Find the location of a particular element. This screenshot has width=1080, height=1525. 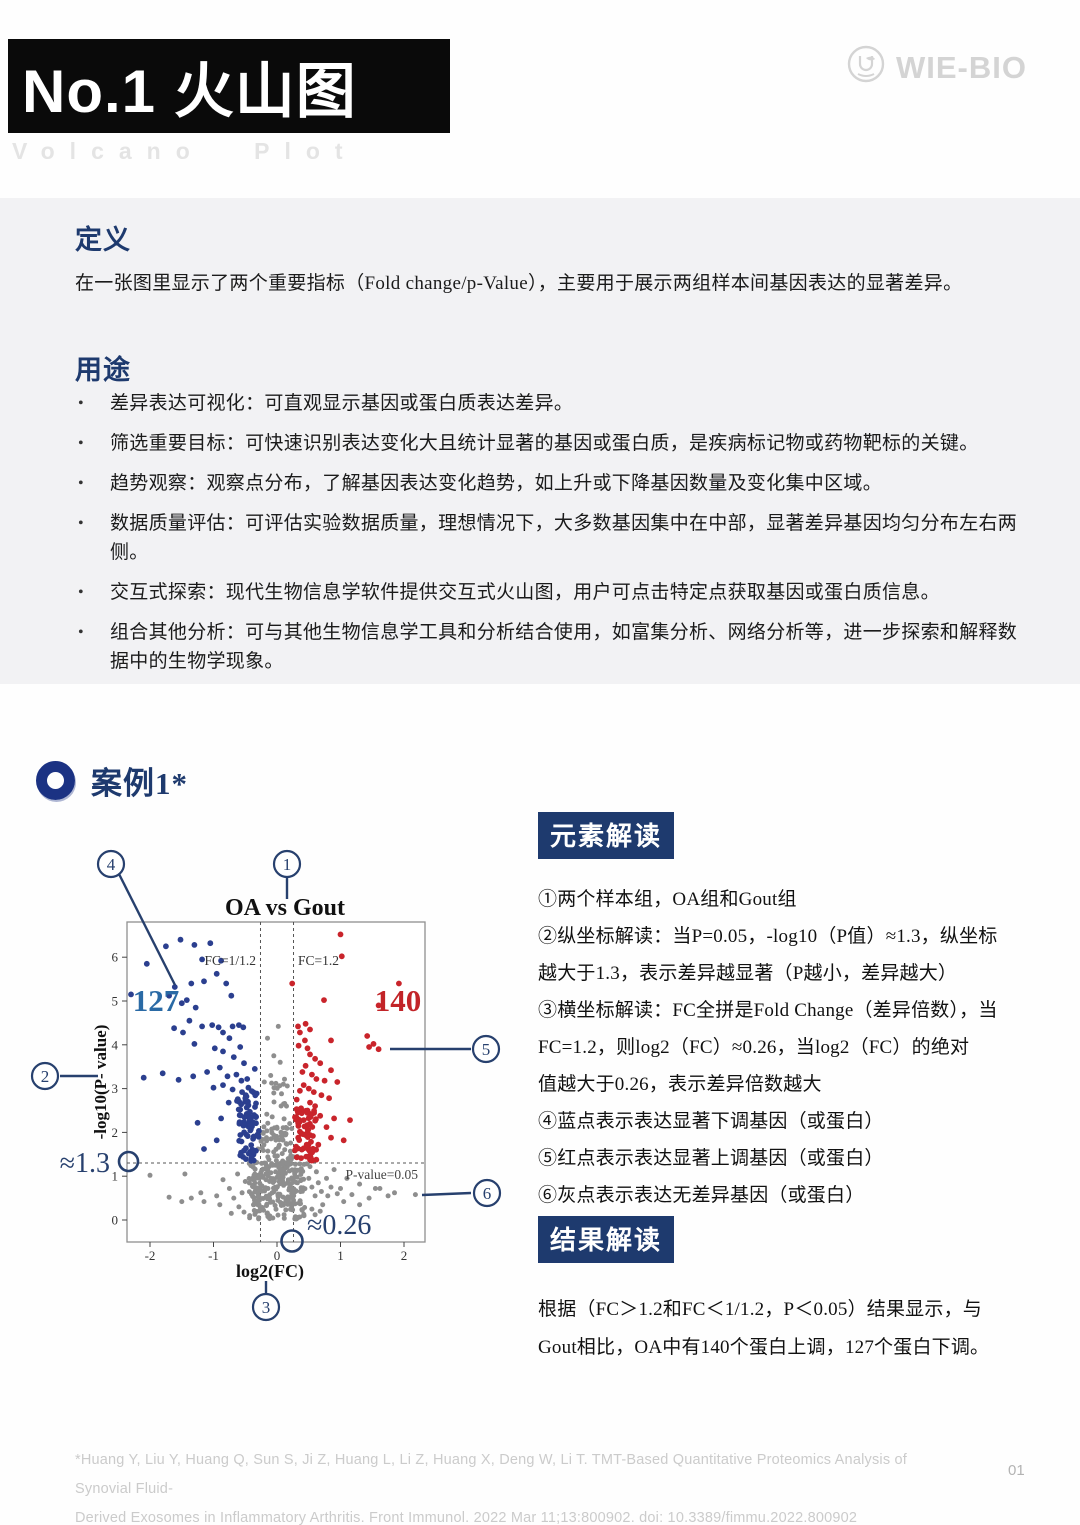

x-tick-label: 2 is located at coordinates (404, 1255).